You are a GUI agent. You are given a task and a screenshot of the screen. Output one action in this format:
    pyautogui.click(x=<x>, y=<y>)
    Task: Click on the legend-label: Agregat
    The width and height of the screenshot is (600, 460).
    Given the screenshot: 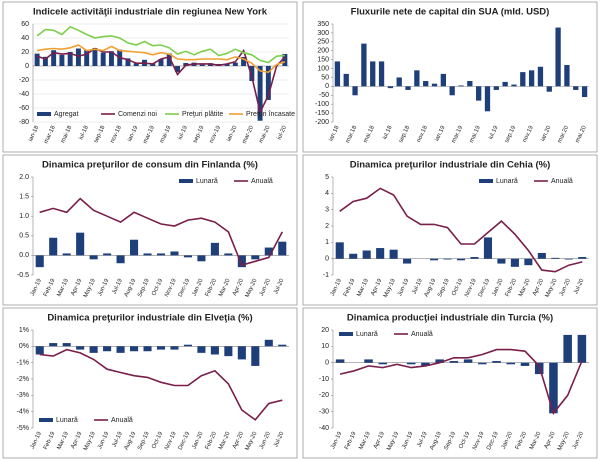 What is the action you would take?
    pyautogui.click(x=66, y=114)
    